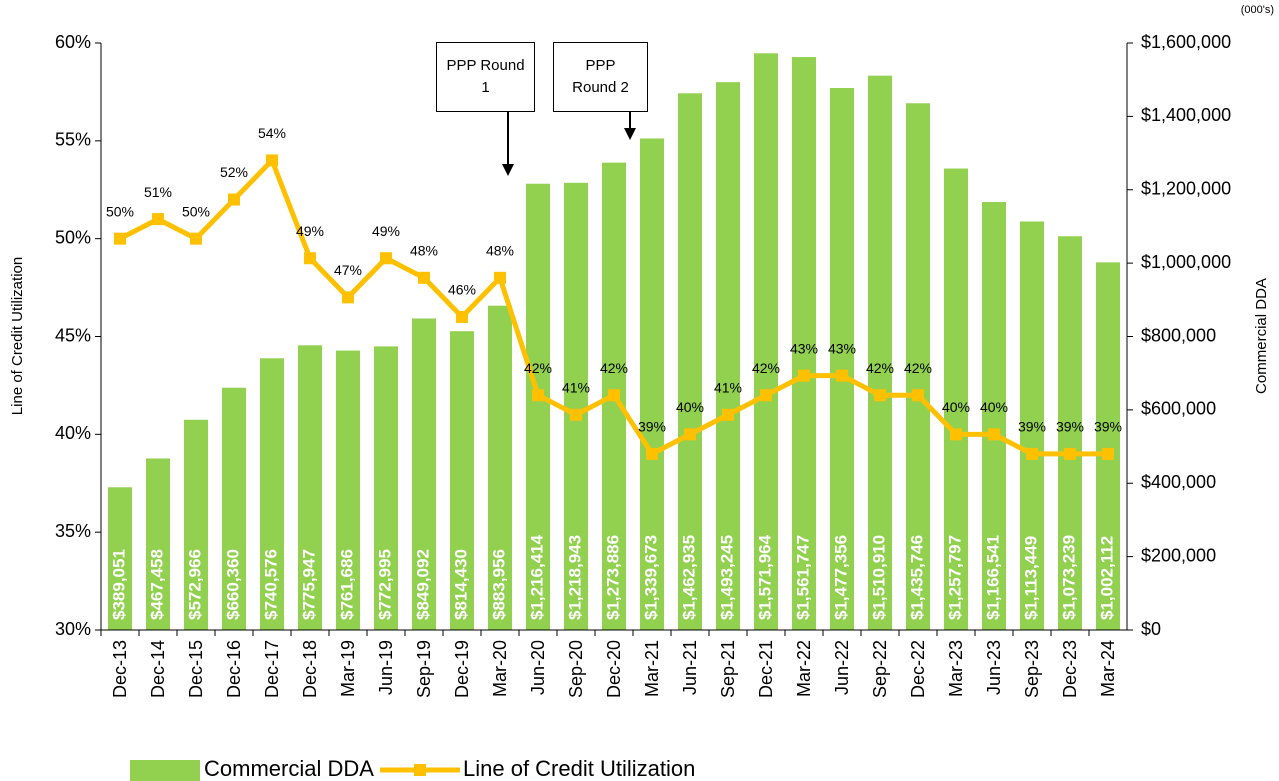 This screenshot has height=781, width=1279. What do you see at coordinates (310, 669) in the screenshot?
I see `x-tick-label: Dec-18` at bounding box center [310, 669].